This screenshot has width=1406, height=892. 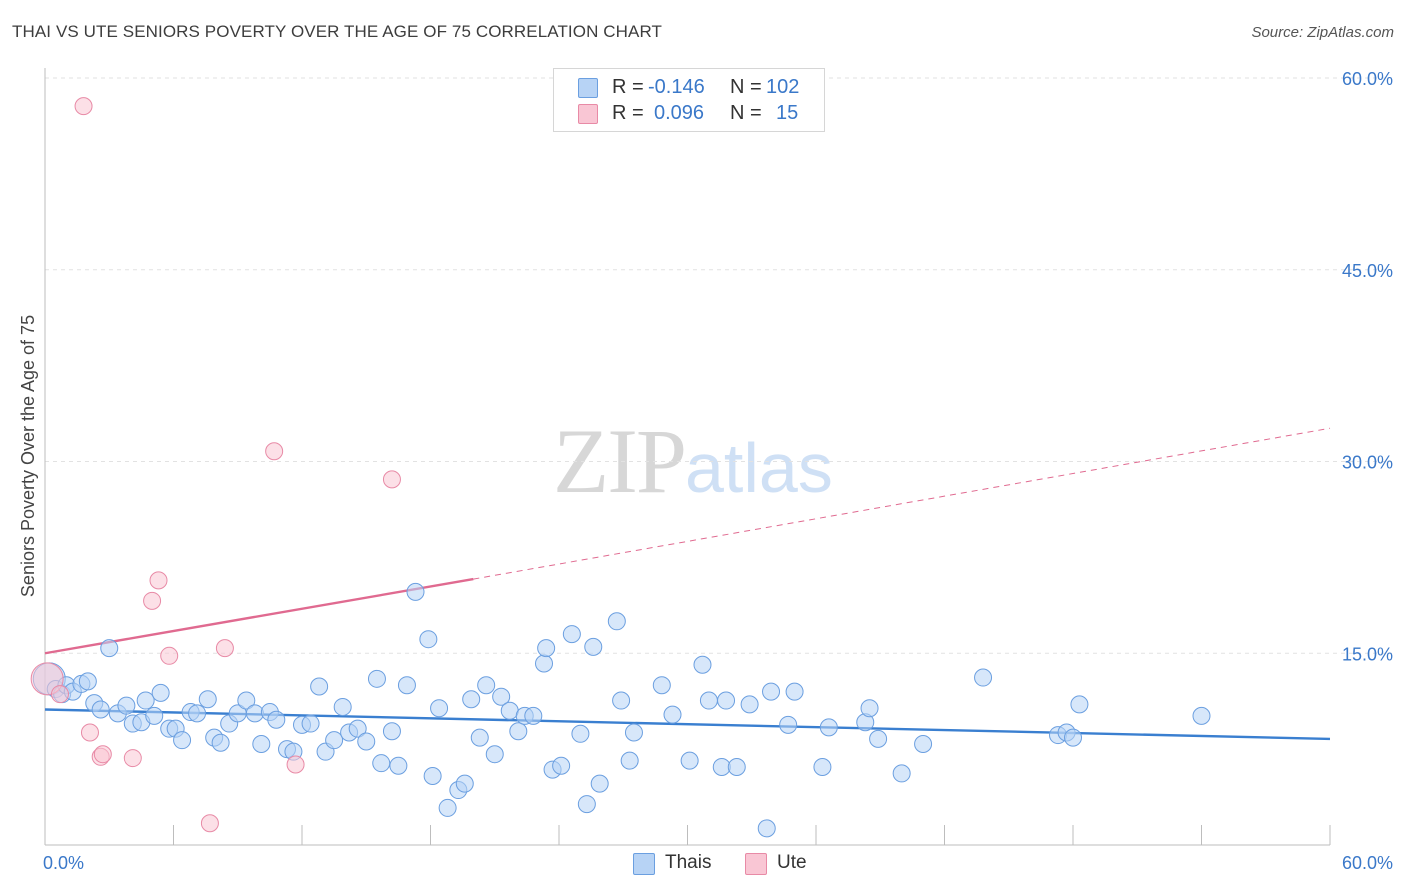 What do you see at coordinates (28, 456) in the screenshot?
I see `y-axis-label: Seniors Poverty Over the Age of 75` at bounding box center [28, 456].